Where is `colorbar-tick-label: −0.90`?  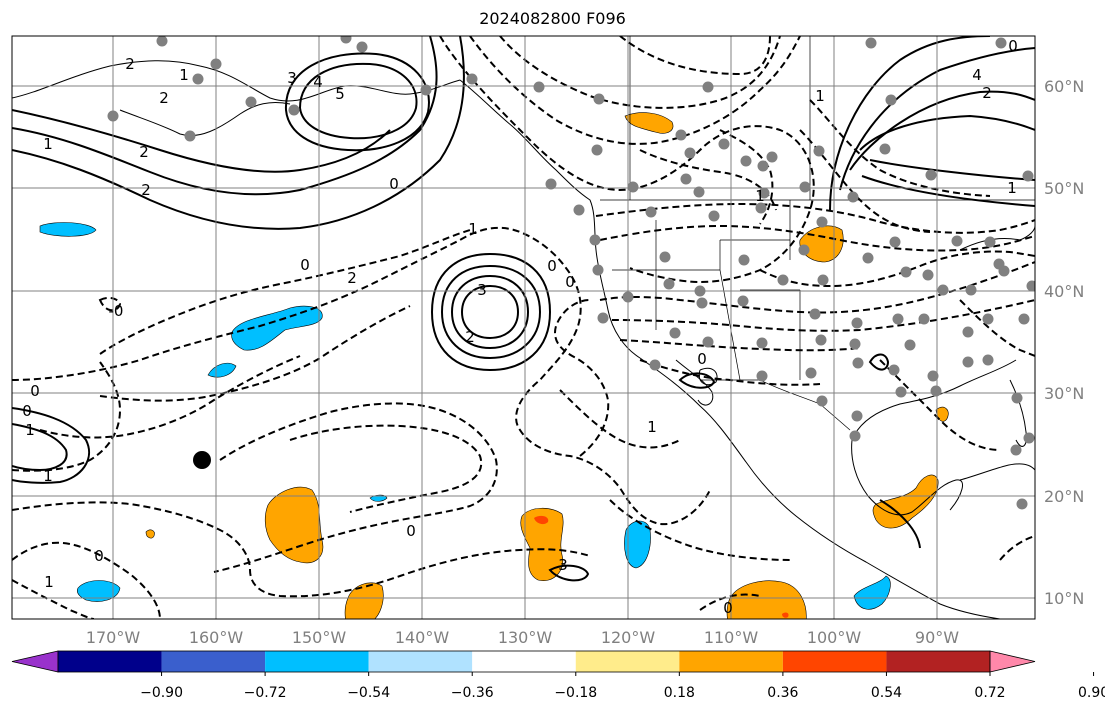
colorbar-tick-label: −0.90 is located at coordinates (161, 693).